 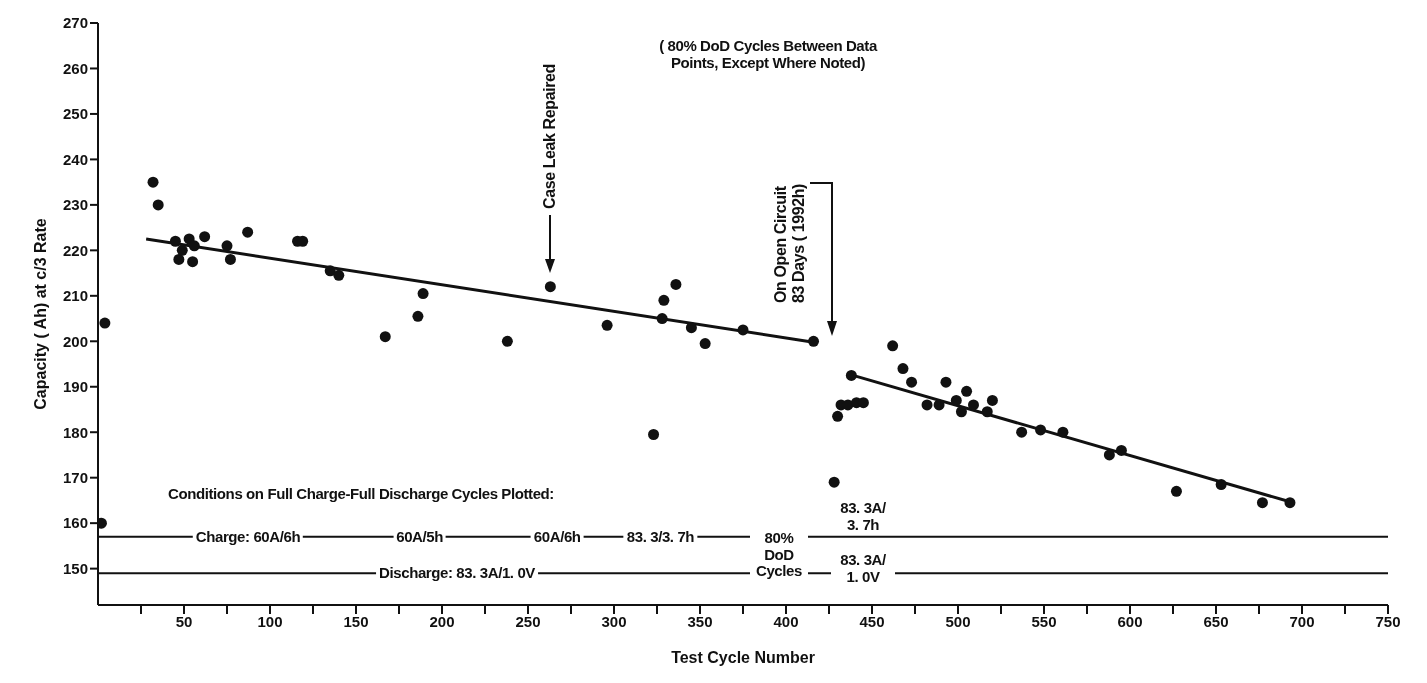 I want to click on x-tick-label: 50, so click(x=184, y=621).